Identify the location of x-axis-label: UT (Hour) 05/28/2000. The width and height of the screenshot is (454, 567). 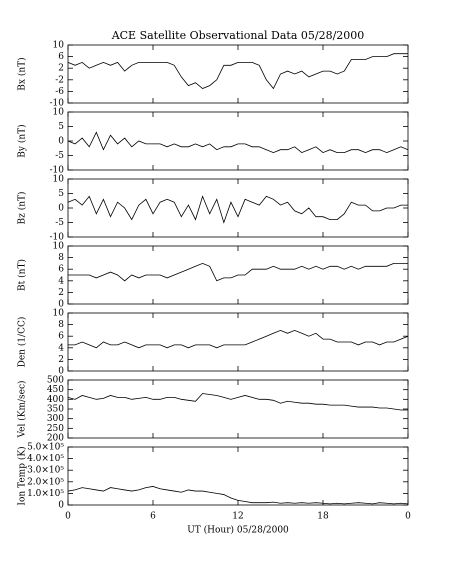
(238, 530).